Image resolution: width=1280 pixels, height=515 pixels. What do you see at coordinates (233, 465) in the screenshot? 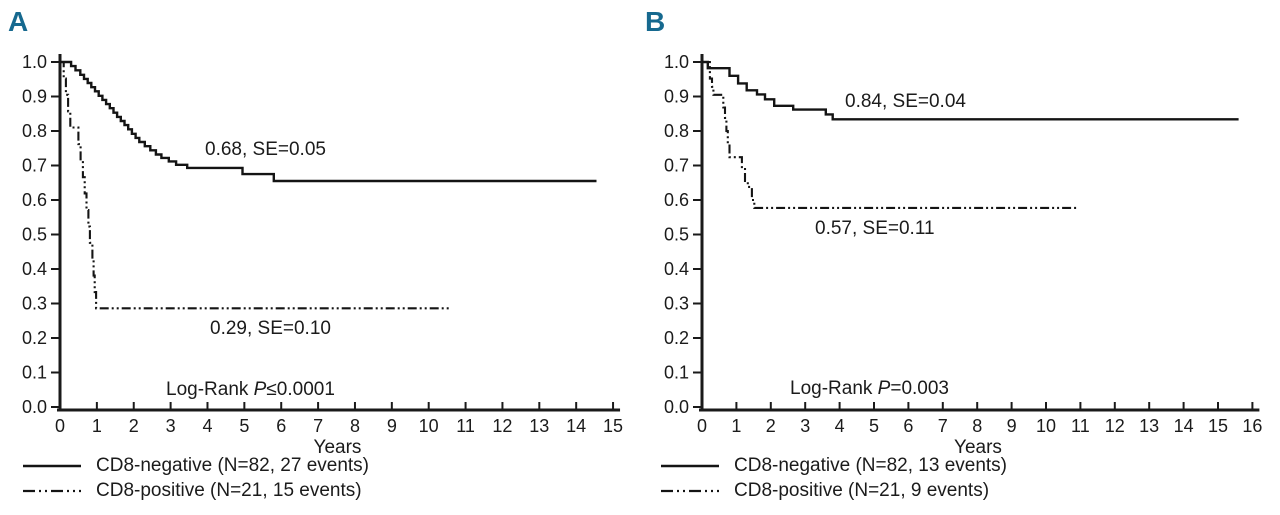
I see `legend-label-cd8-negative: CD8-negative (N=82, 27 events)` at bounding box center [233, 465].